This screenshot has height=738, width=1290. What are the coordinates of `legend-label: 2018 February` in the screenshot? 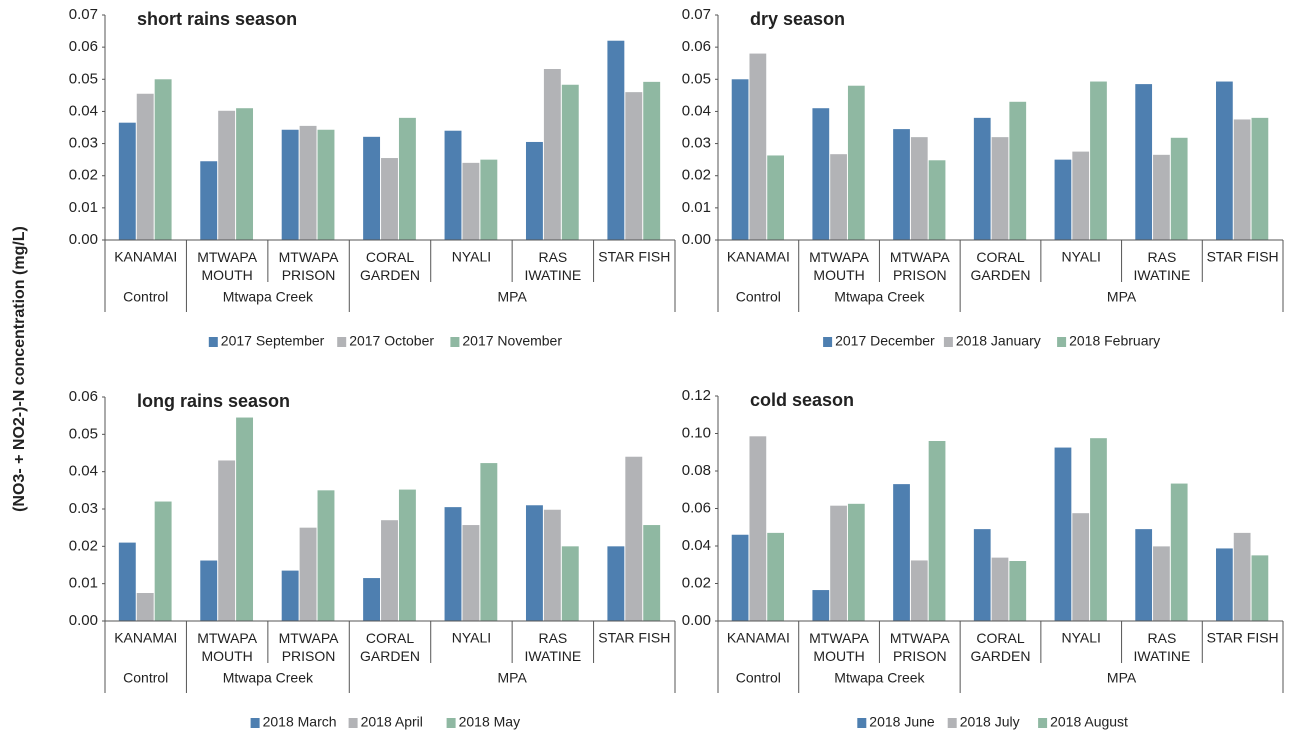 It's located at (1114, 341).